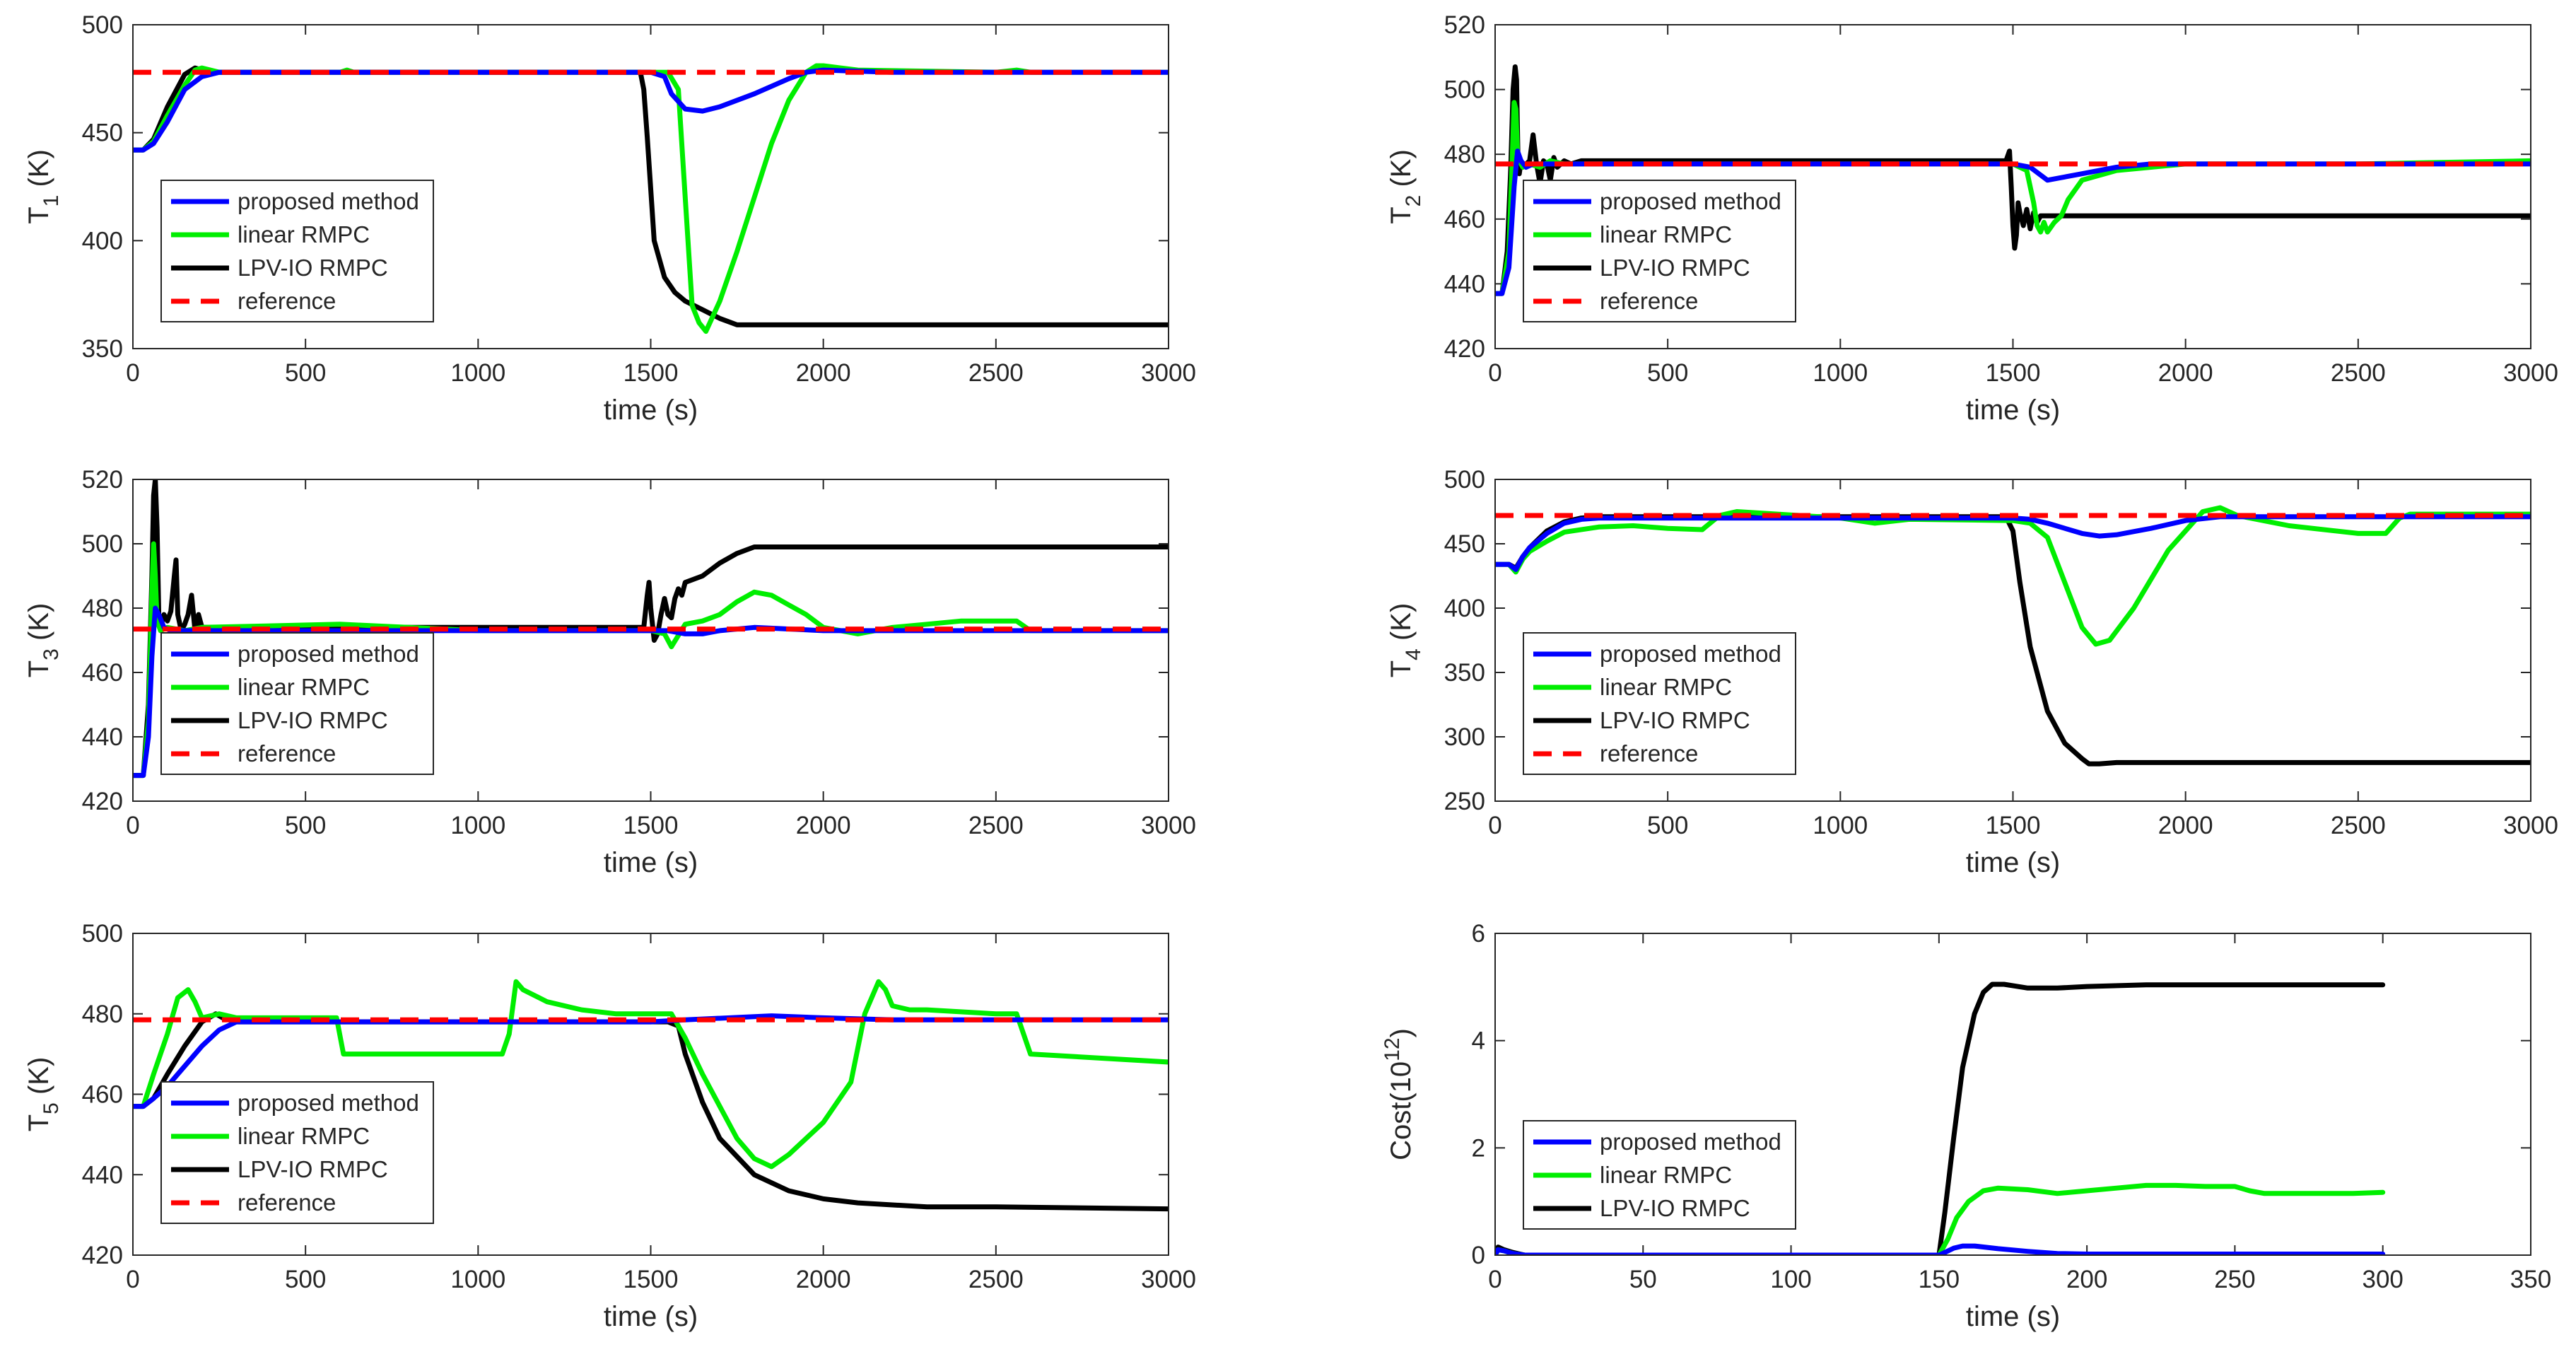 The width and height of the screenshot is (2576, 1352). What do you see at coordinates (2530, 1279) in the screenshot?
I see `x-tick-label: 350` at bounding box center [2530, 1279].